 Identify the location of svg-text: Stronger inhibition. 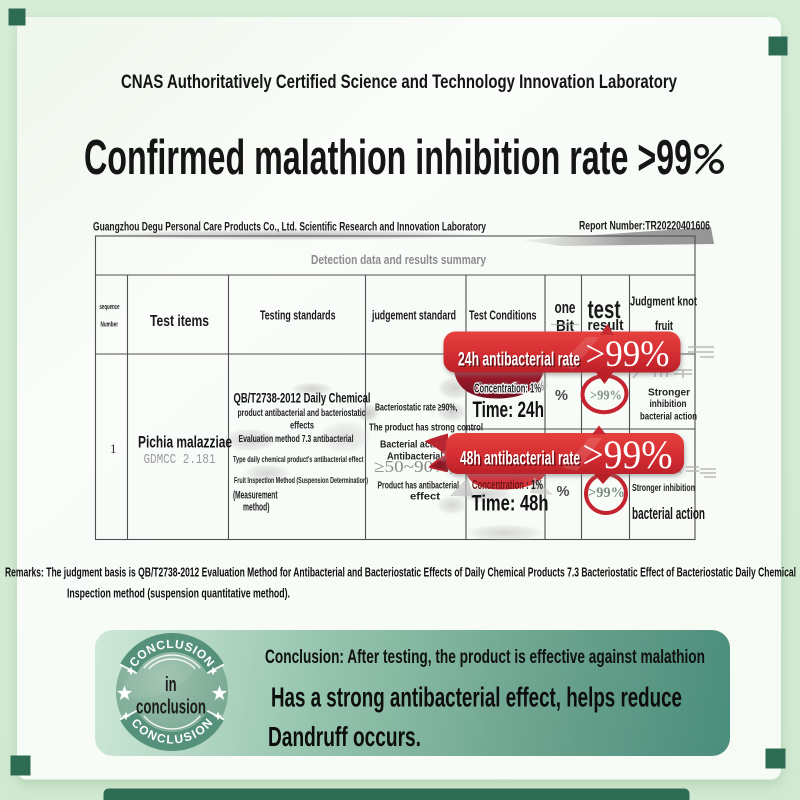
(663, 488).